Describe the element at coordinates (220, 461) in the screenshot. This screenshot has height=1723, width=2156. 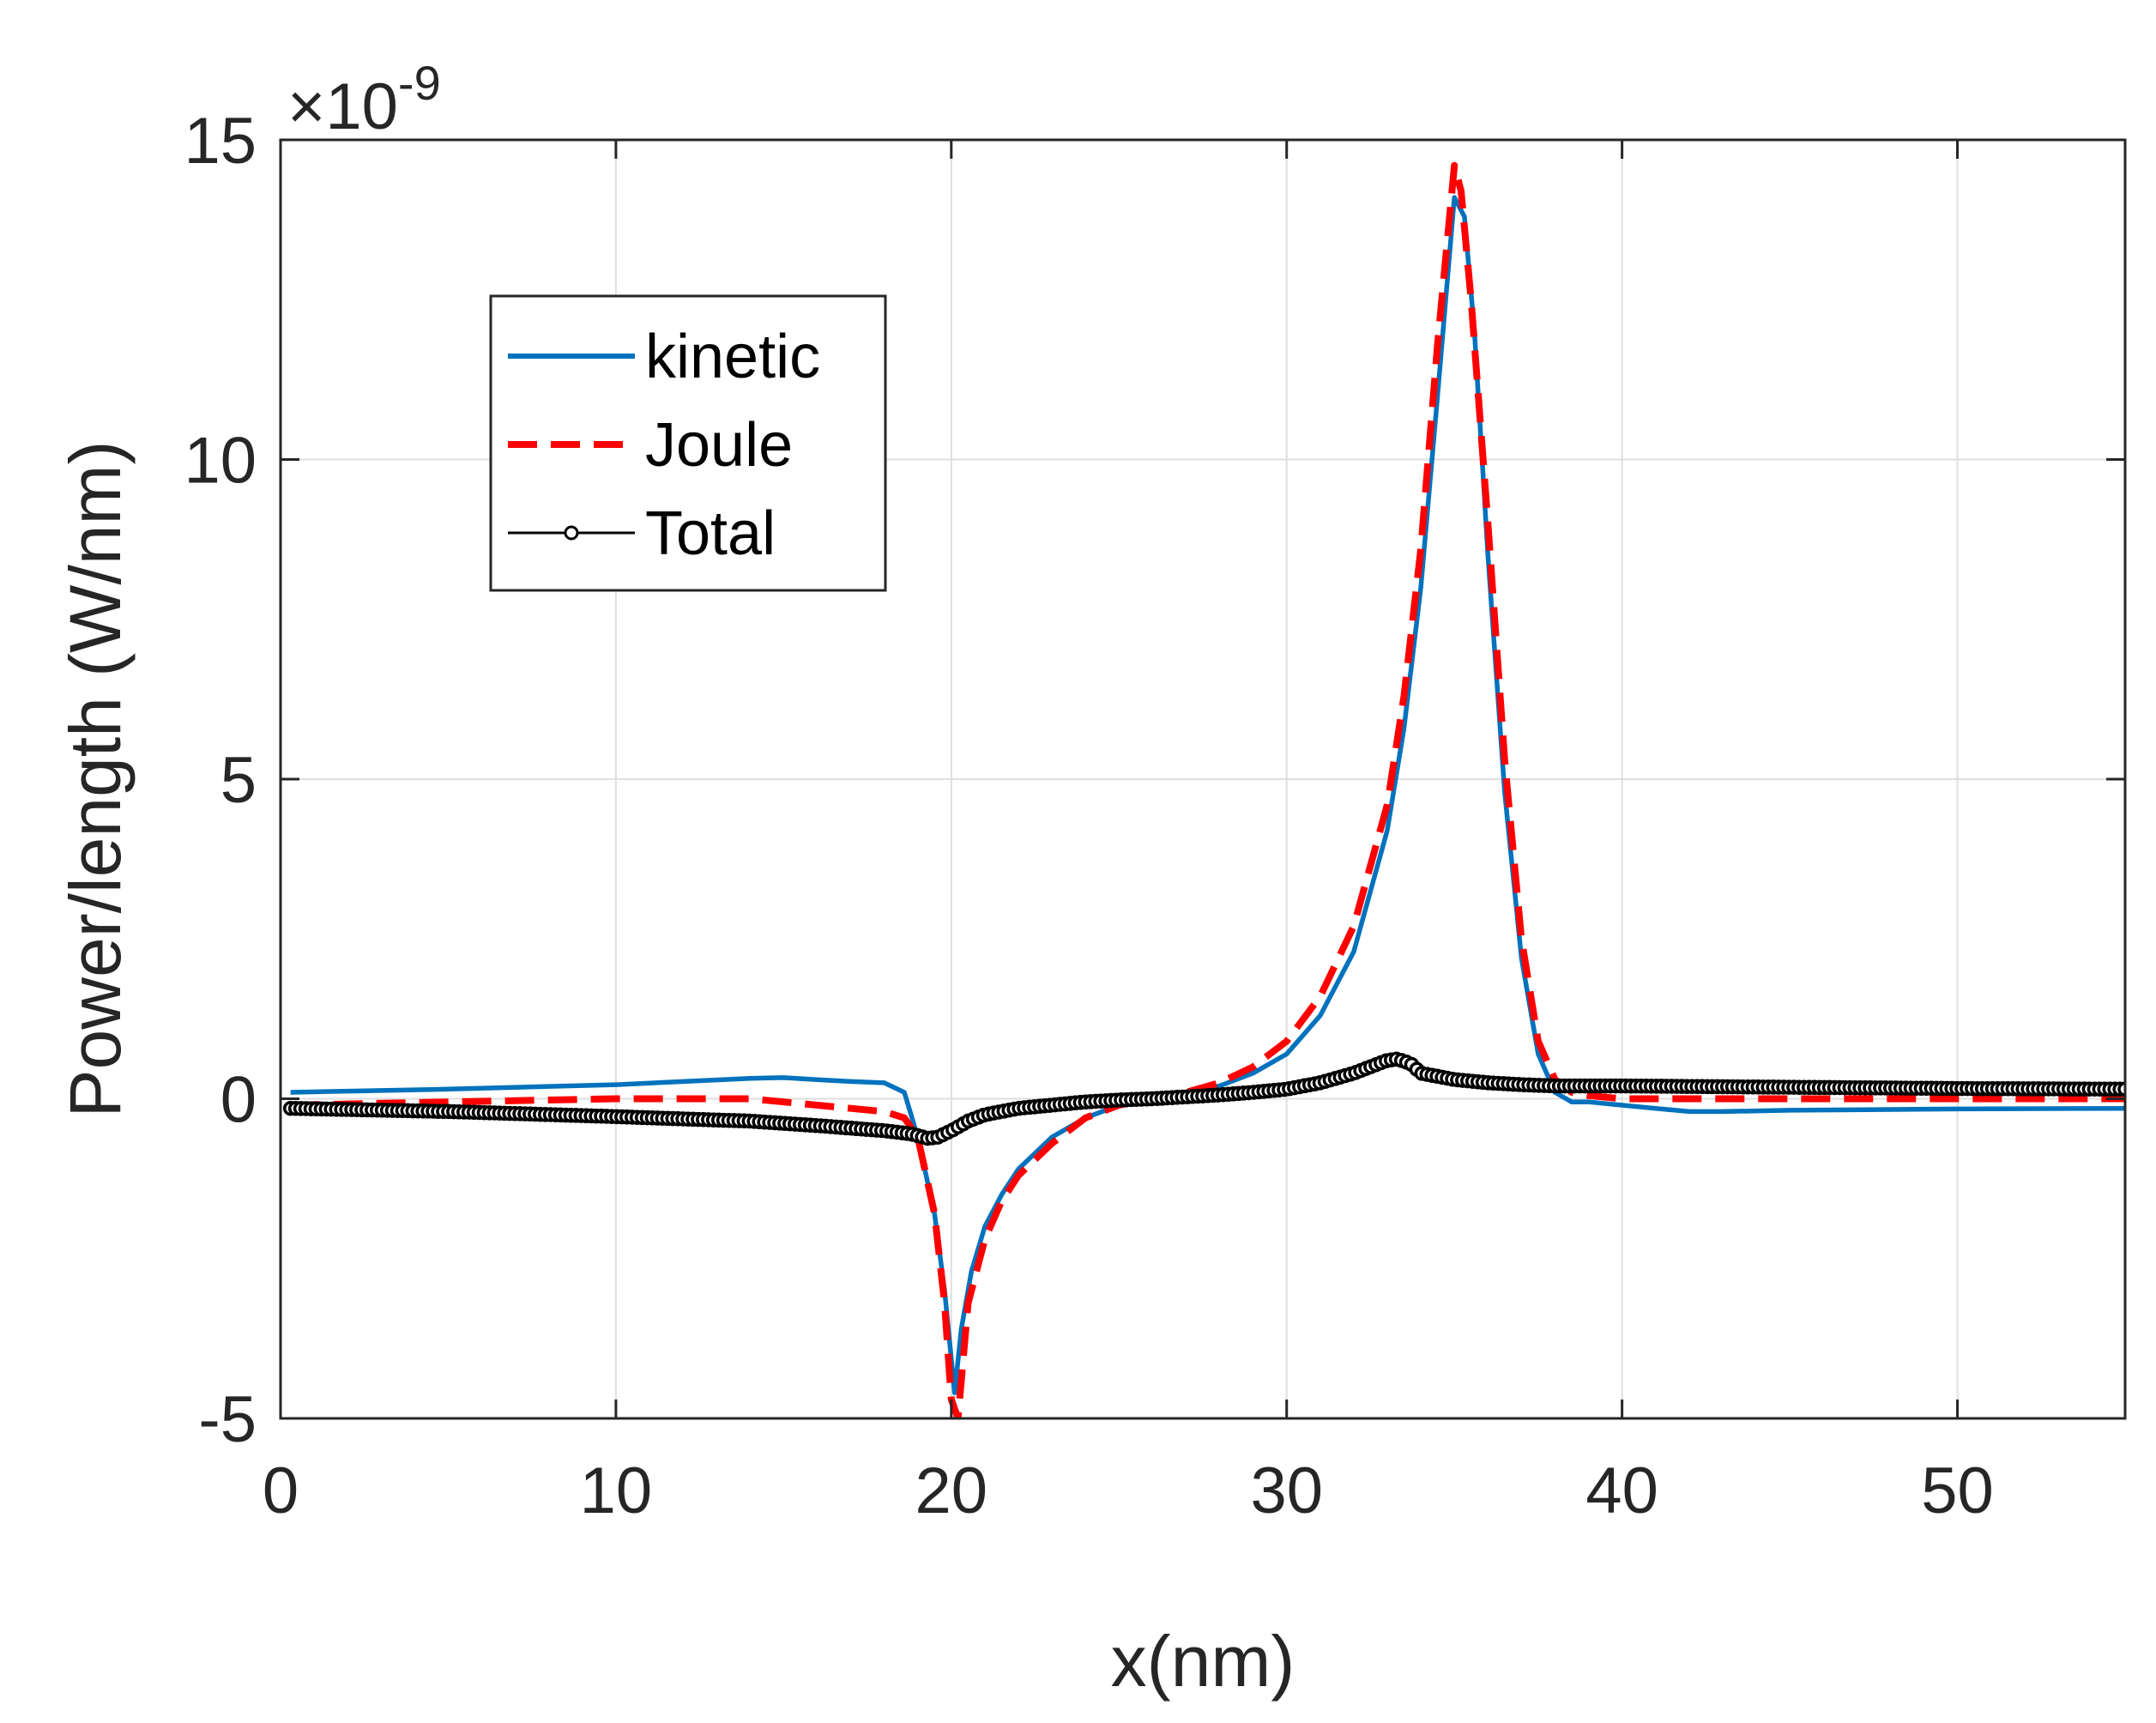
I see `y-tick-label: 10` at that location.